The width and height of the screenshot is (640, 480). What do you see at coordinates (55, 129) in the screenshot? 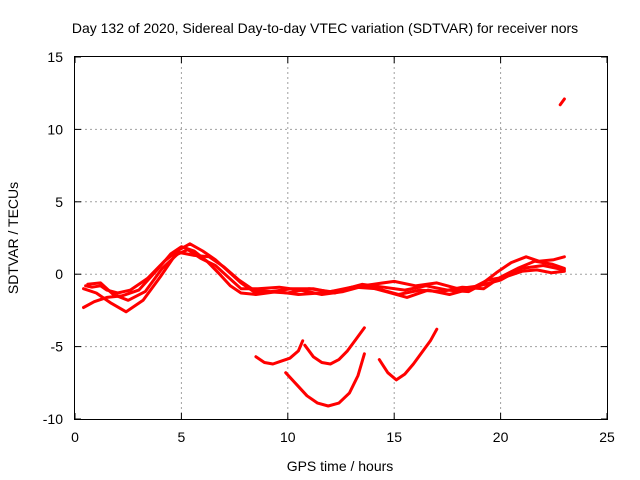
I see `y-tick-label: 10` at bounding box center [55, 129].